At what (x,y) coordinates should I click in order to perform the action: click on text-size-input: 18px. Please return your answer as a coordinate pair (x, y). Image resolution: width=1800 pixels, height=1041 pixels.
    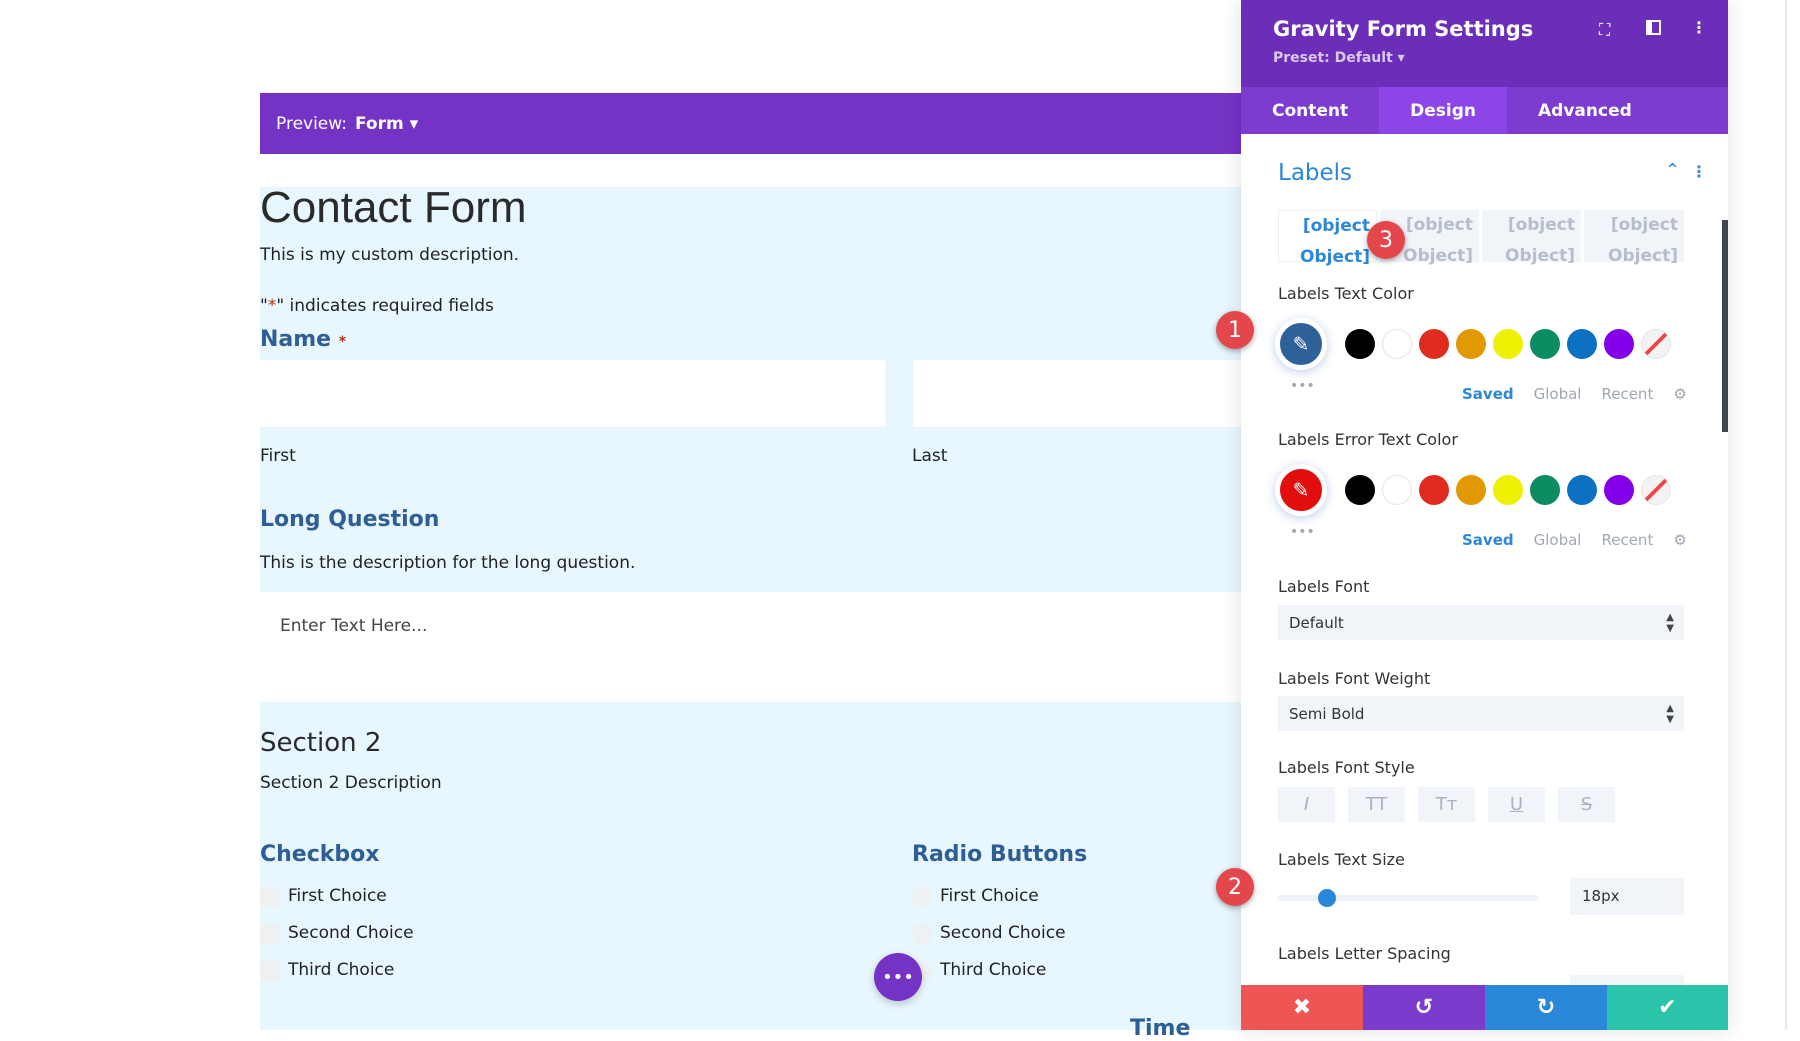
    Looking at the image, I should click on (1627, 896).